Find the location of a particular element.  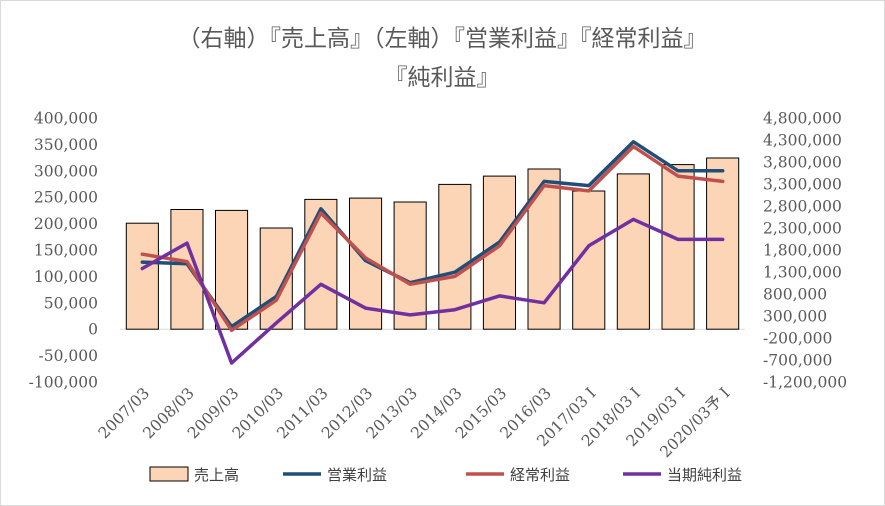

legend-label: 当期純利益 is located at coordinates (704, 475).